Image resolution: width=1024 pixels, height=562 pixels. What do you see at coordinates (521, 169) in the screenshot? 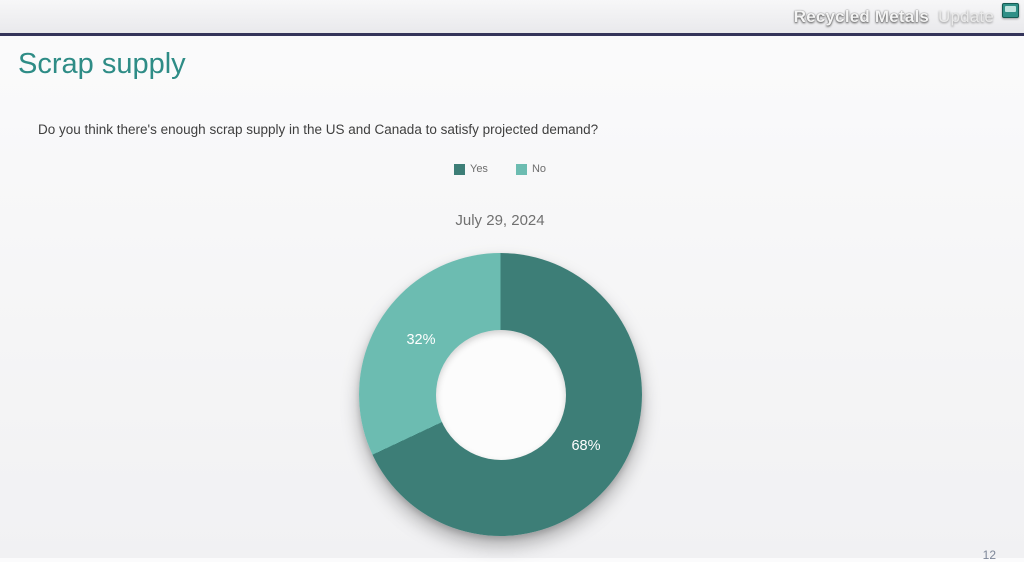
I see `legend-swatch-no` at bounding box center [521, 169].